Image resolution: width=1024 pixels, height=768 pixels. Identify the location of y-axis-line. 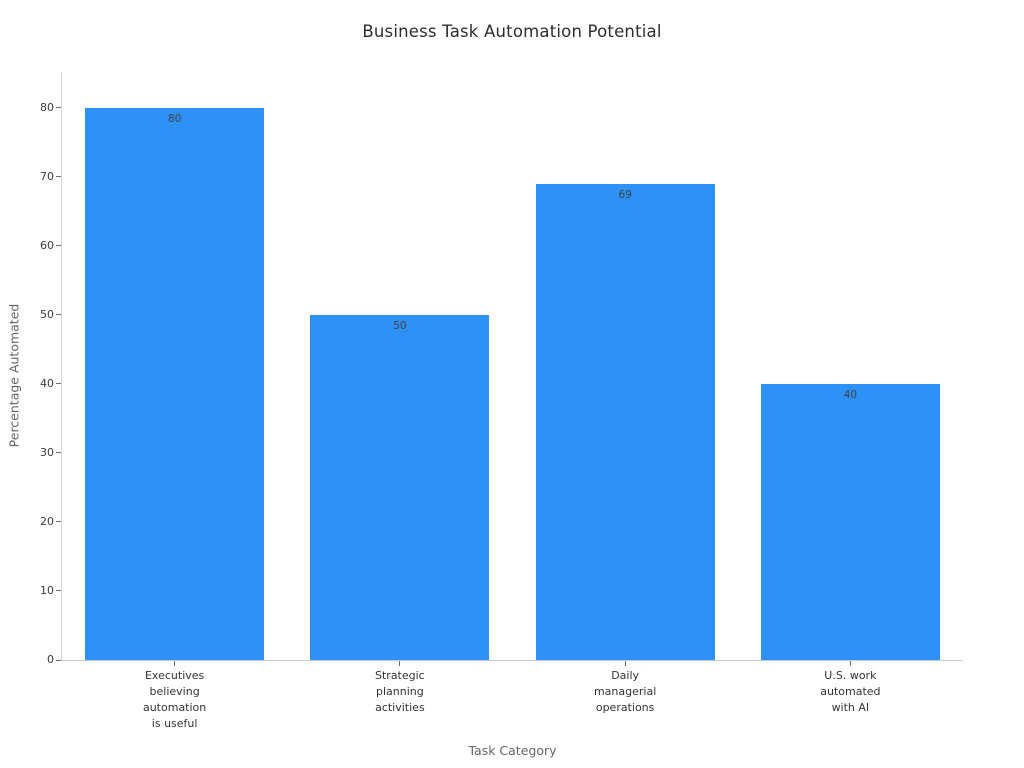
(61, 366).